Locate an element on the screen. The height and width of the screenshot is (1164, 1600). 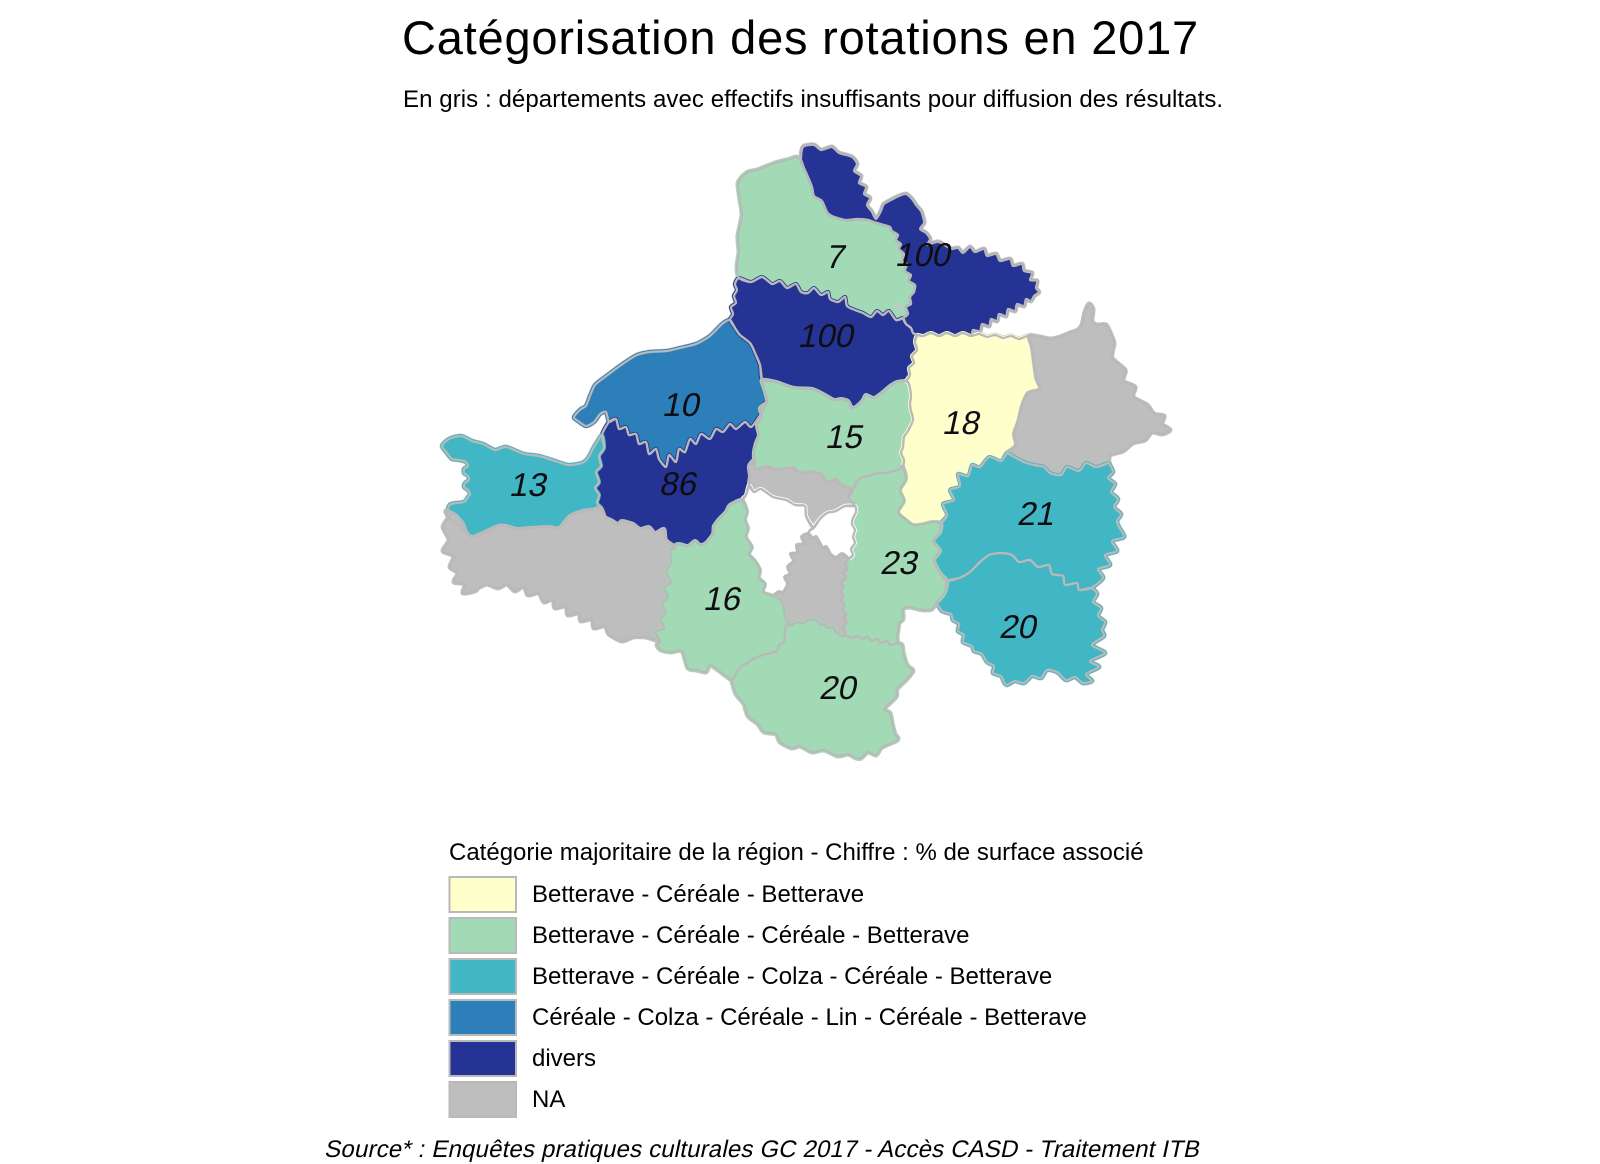
svg-text:Betterave - Céréale - Betterav: Betterave - Céréale - Betterave is located at coordinates (698, 894).